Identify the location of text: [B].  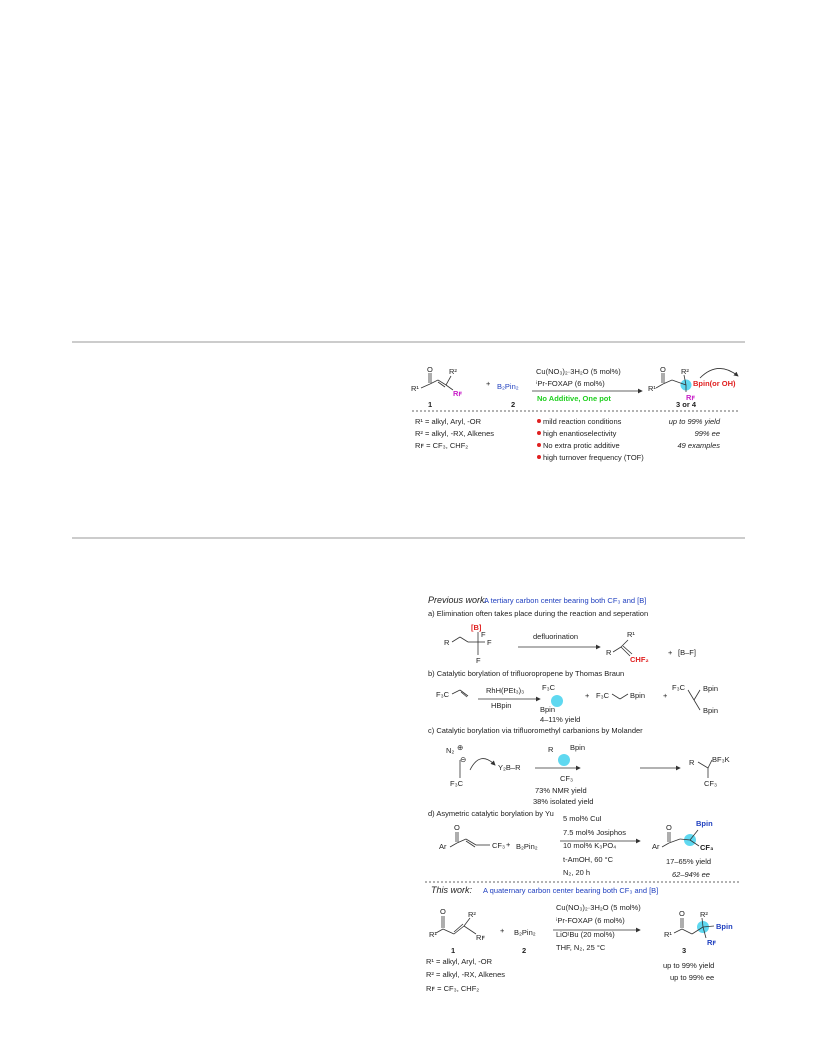
(476, 627).